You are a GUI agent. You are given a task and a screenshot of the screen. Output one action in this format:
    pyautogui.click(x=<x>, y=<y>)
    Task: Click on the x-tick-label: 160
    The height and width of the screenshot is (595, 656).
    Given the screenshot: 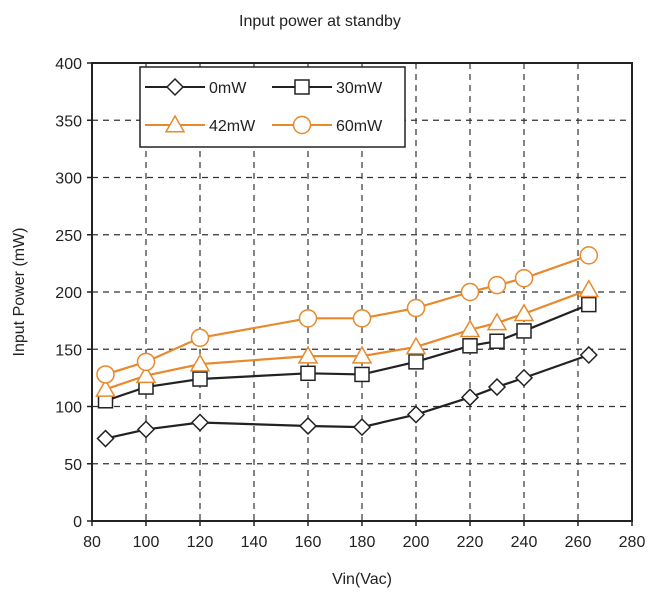 What is the action you would take?
    pyautogui.click(x=308, y=542)
    